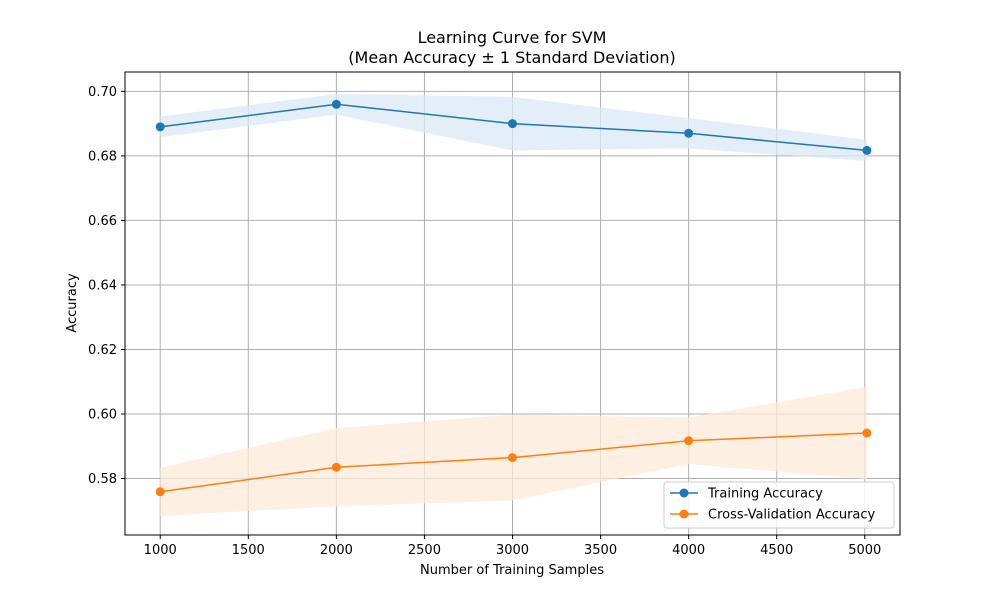 This screenshot has width=1000, height=600. Describe the element at coordinates (684, 514) in the screenshot. I see `legend-cross-validation-marker` at that location.